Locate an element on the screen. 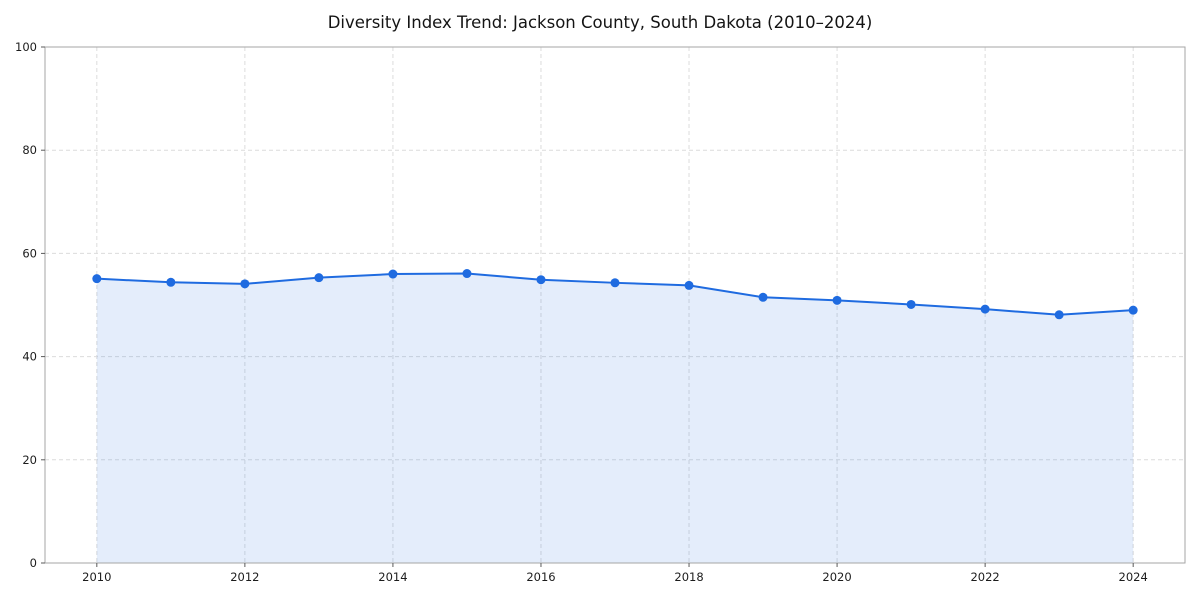  y-axis-tick-label: 0 is located at coordinates (33, 563).